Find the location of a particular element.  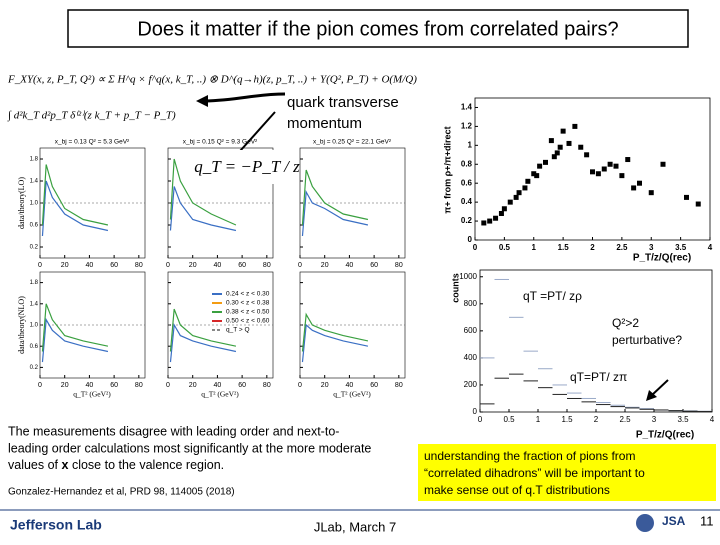

panel-header: x_bj = 0.13 Q² = 5.3 GeV² is located at coordinates (92, 142).